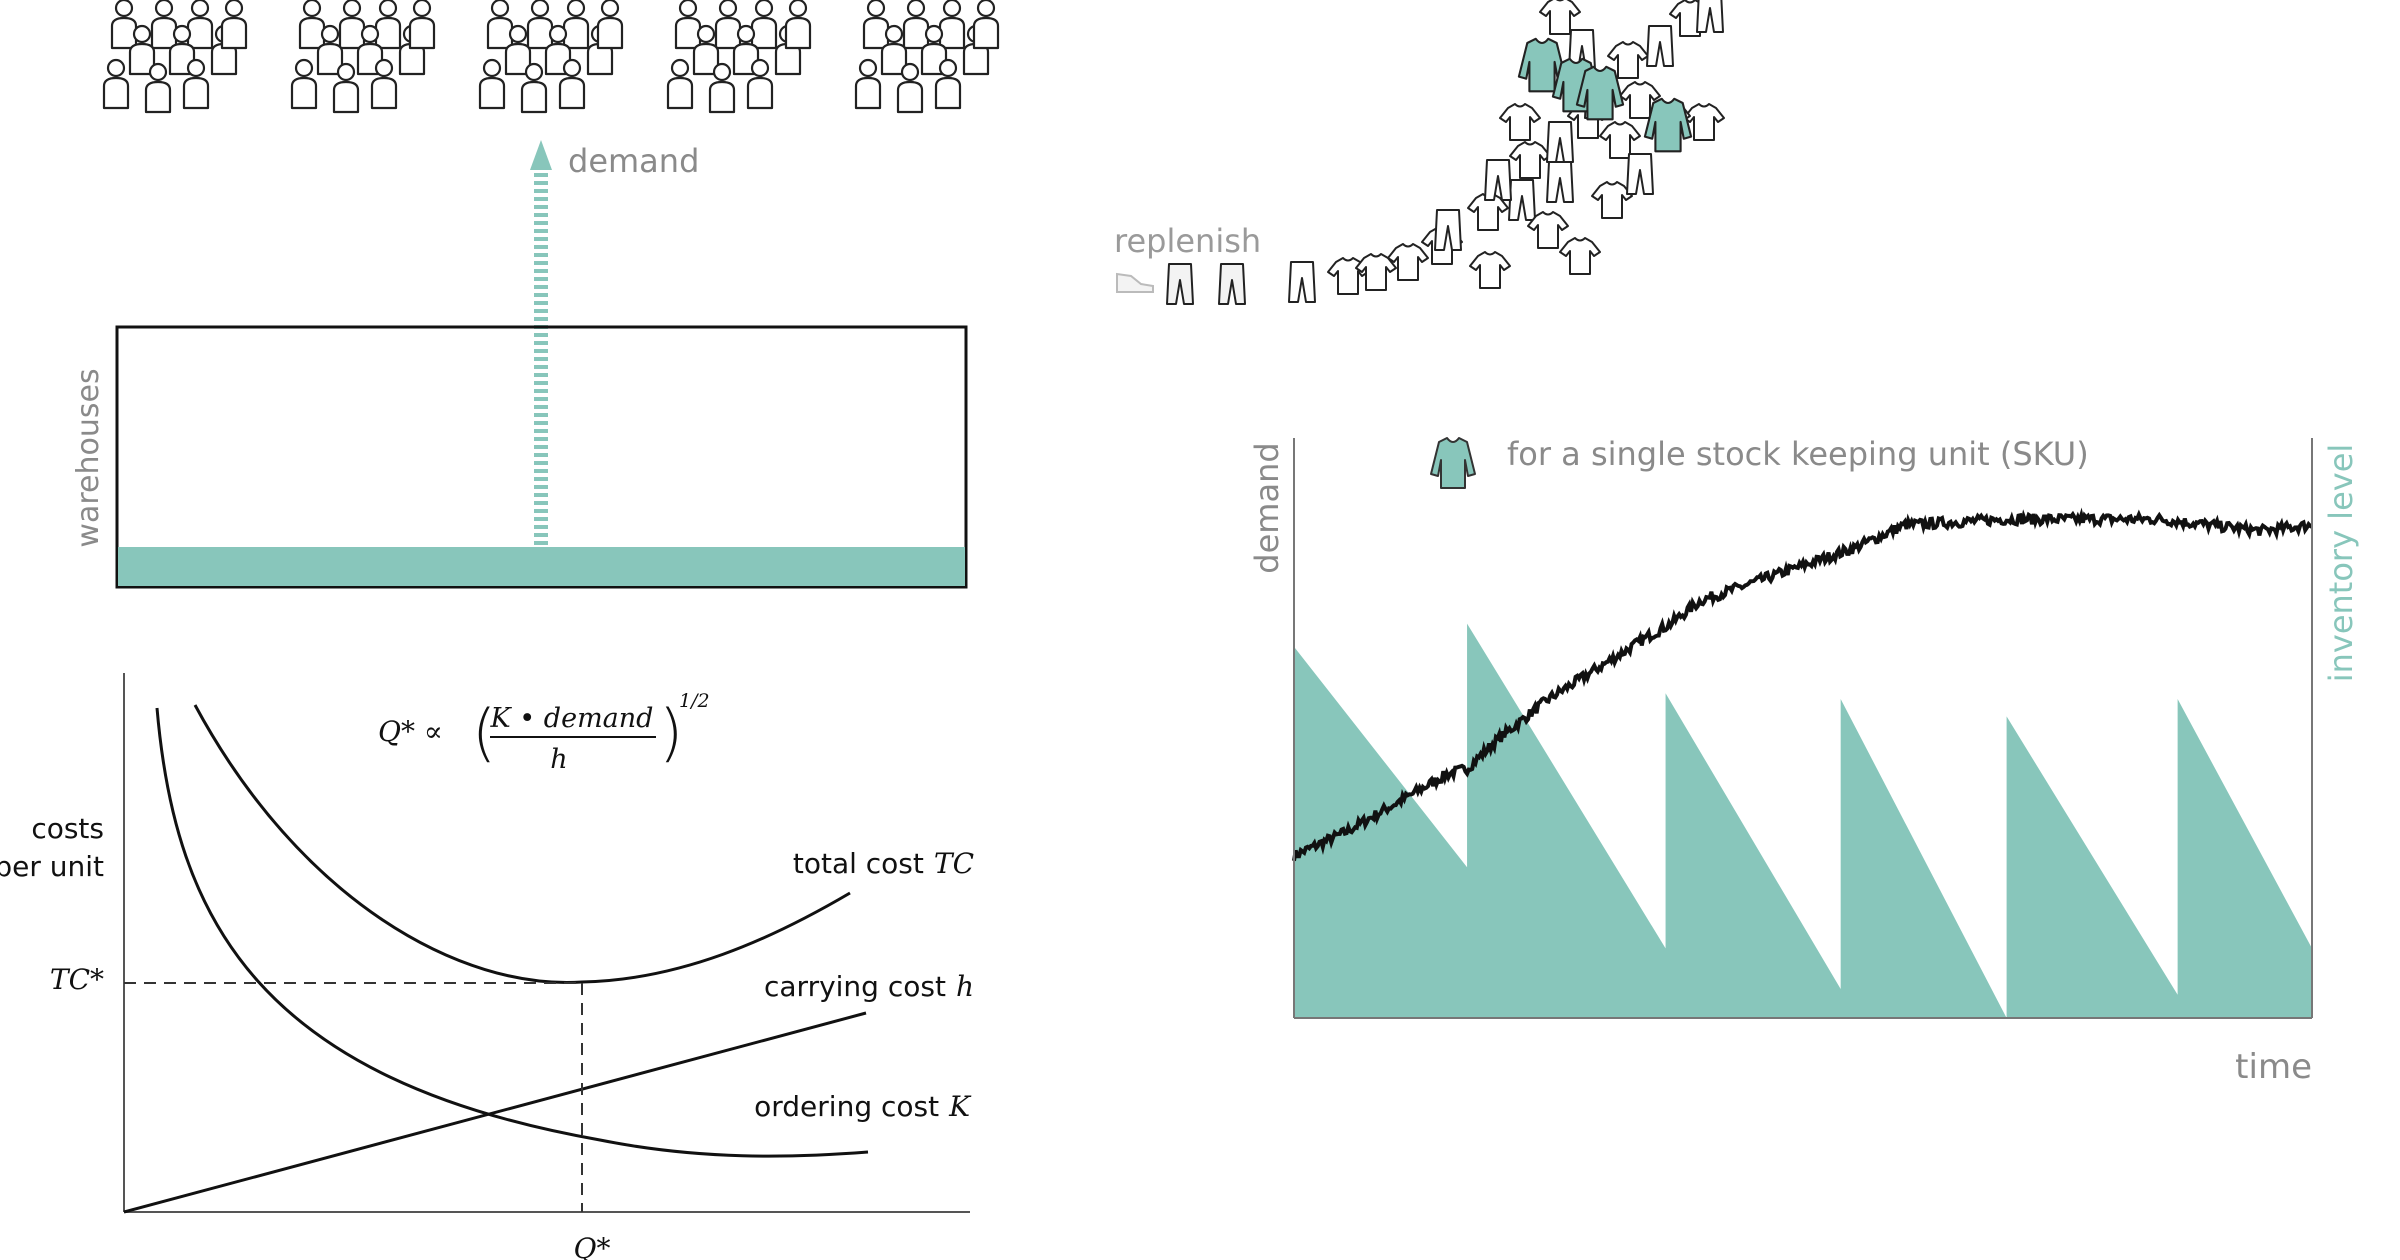  Describe the element at coordinates (410, 731) in the screenshot. I see `formula-lhs: Q* ∝` at that location.